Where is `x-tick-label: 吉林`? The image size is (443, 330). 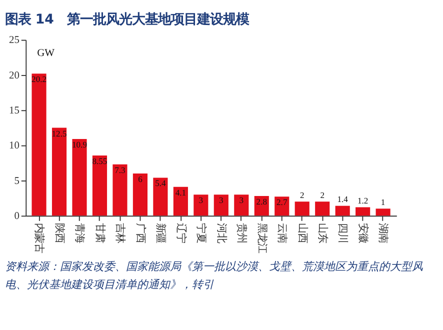 x-tick-label: 吉林 is located at coordinates (120, 232).